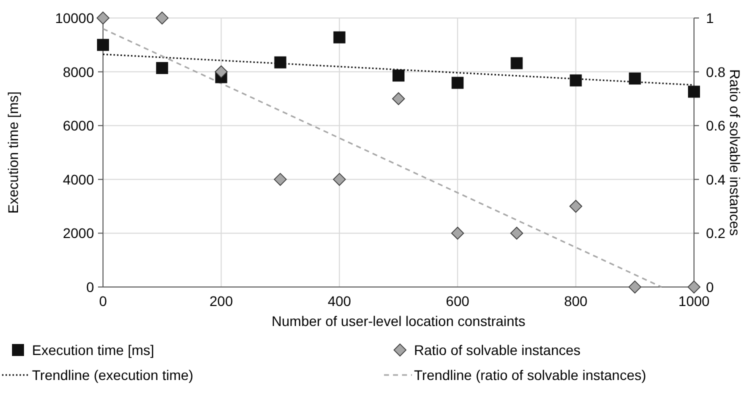 Image resolution: width=748 pixels, height=419 pixels. What do you see at coordinates (694, 301) in the screenshot?
I see `x-tick-label: 1000` at bounding box center [694, 301].